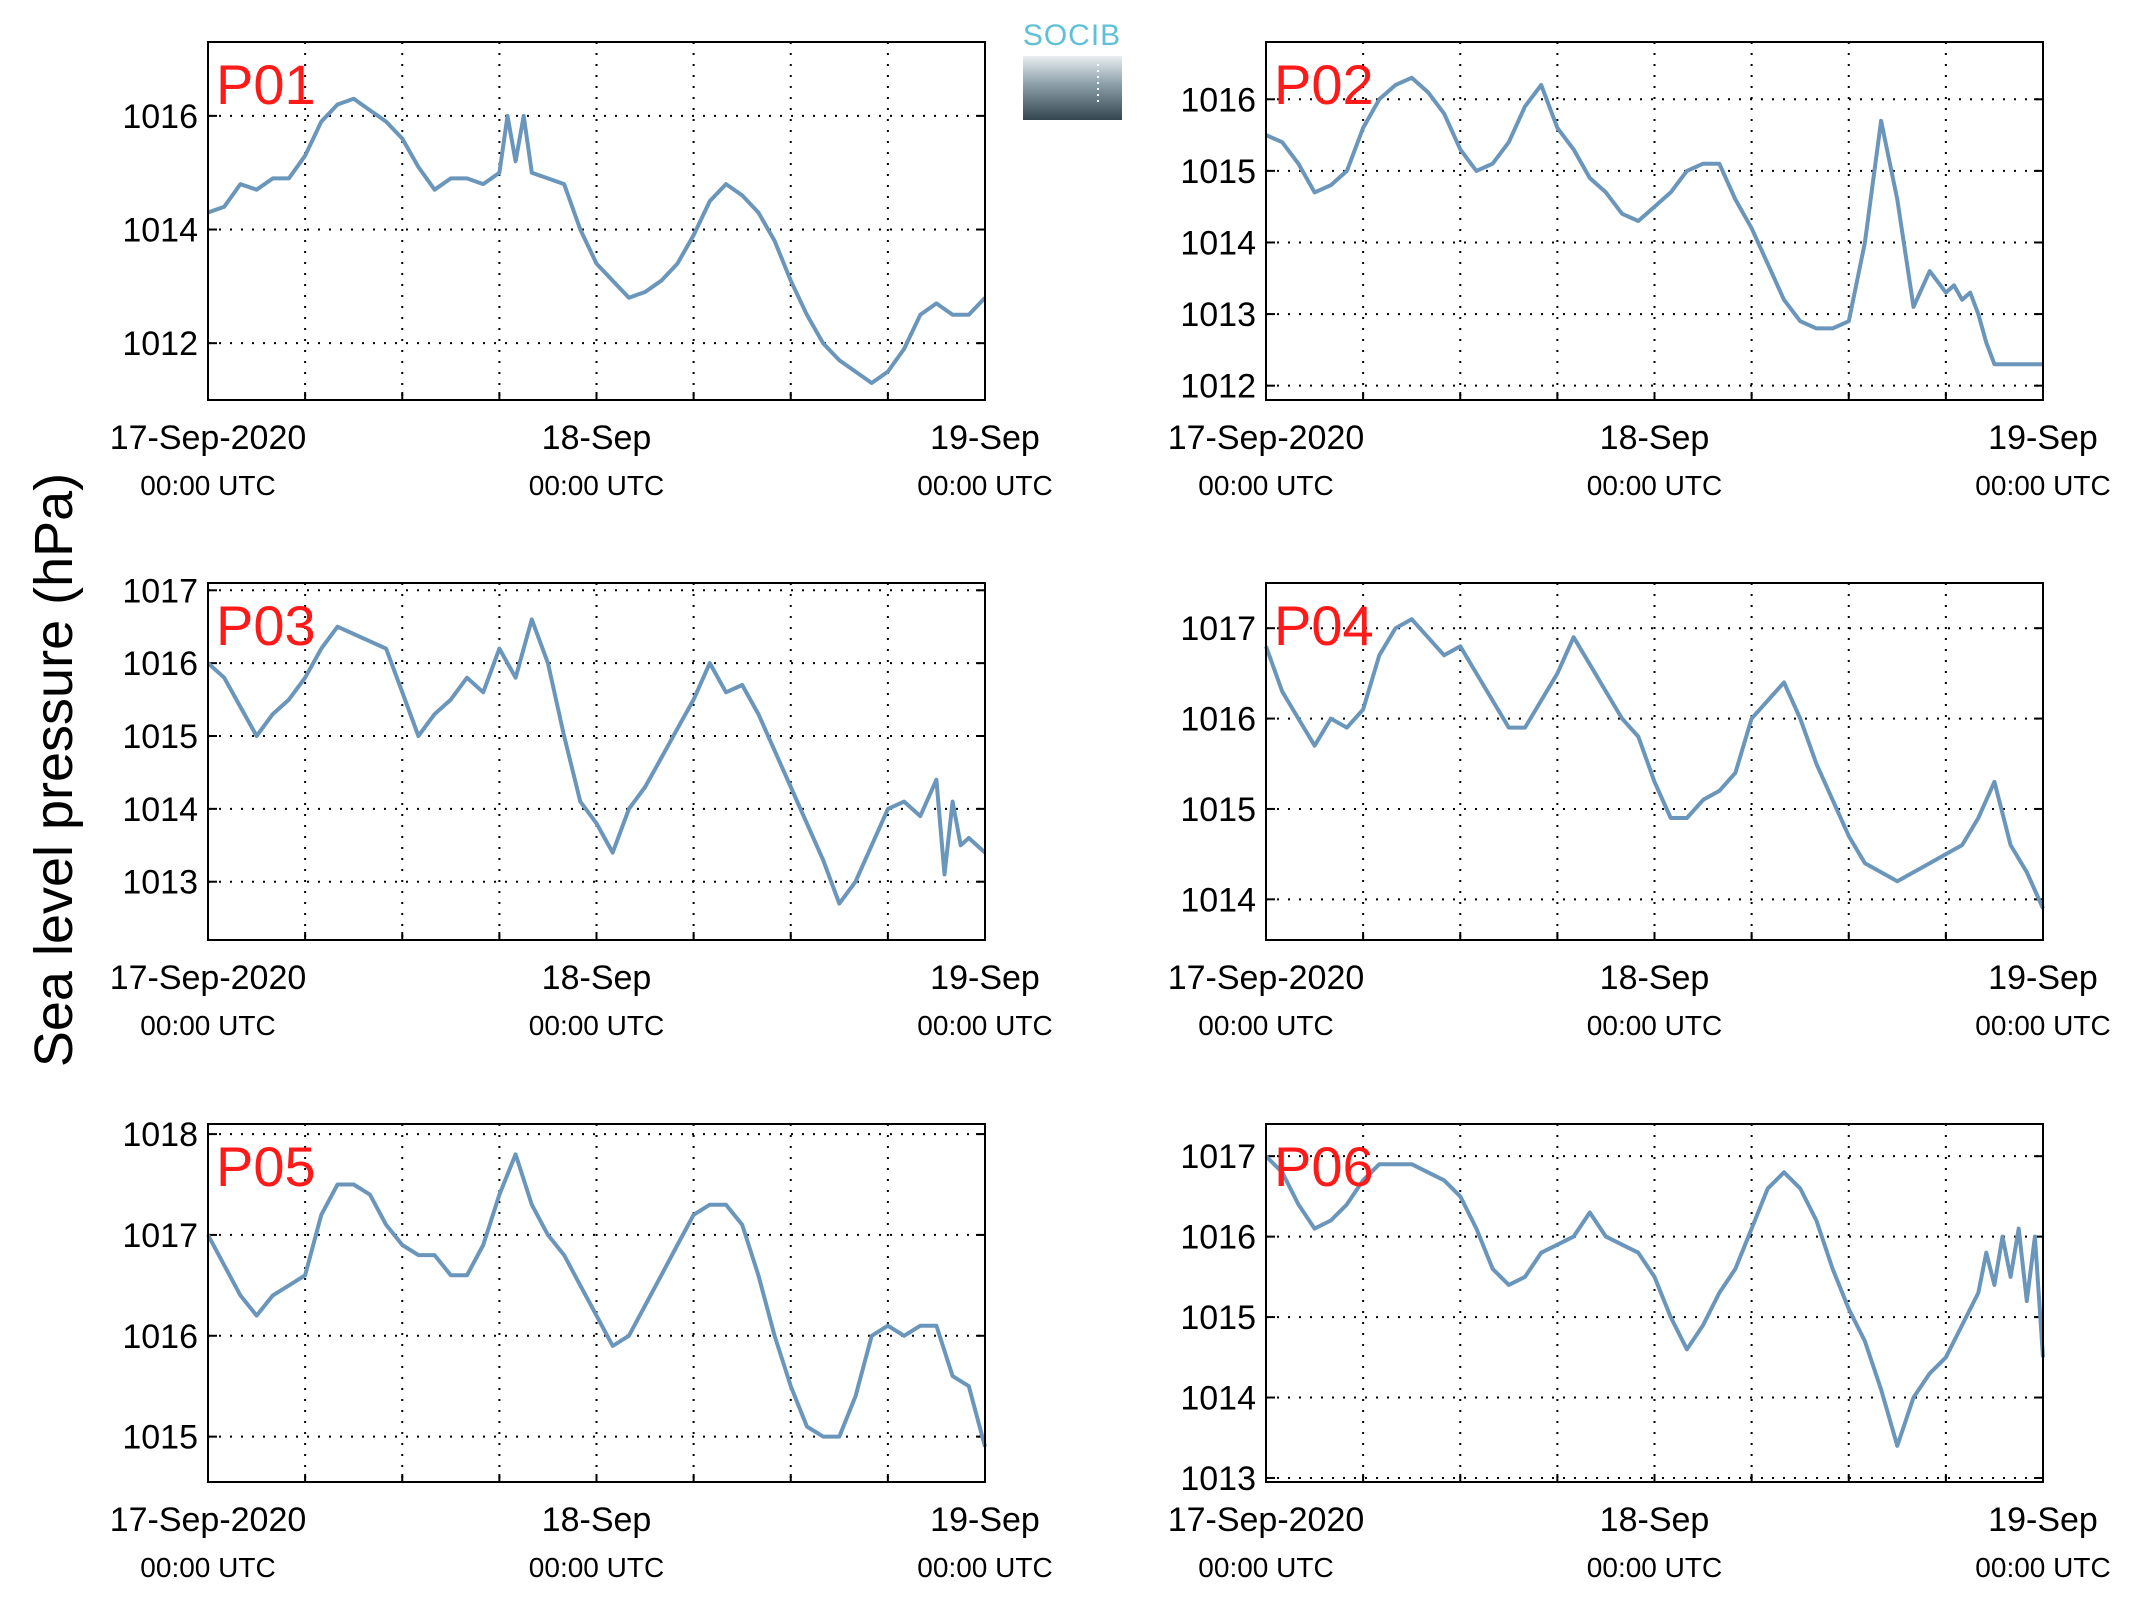 Image resolution: width=2133 pixels, height=1608 pixels. What do you see at coordinates (266, 1166) in the screenshot?
I see `panel-label: P05` at bounding box center [266, 1166].